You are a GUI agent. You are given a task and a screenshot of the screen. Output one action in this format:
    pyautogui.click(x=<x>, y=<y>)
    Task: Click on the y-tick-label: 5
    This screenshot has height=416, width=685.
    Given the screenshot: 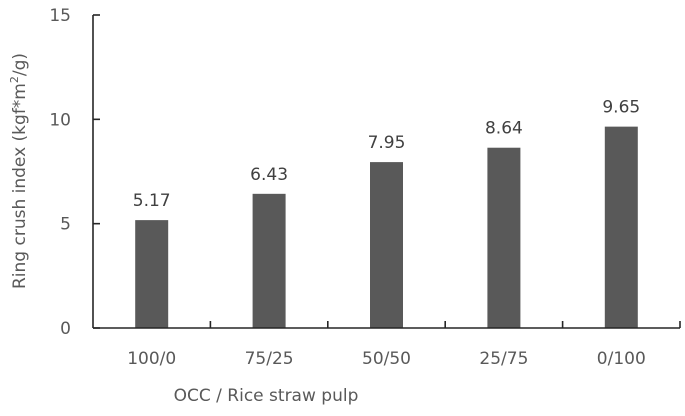 What is the action you would take?
    pyautogui.click(x=65, y=225)
    